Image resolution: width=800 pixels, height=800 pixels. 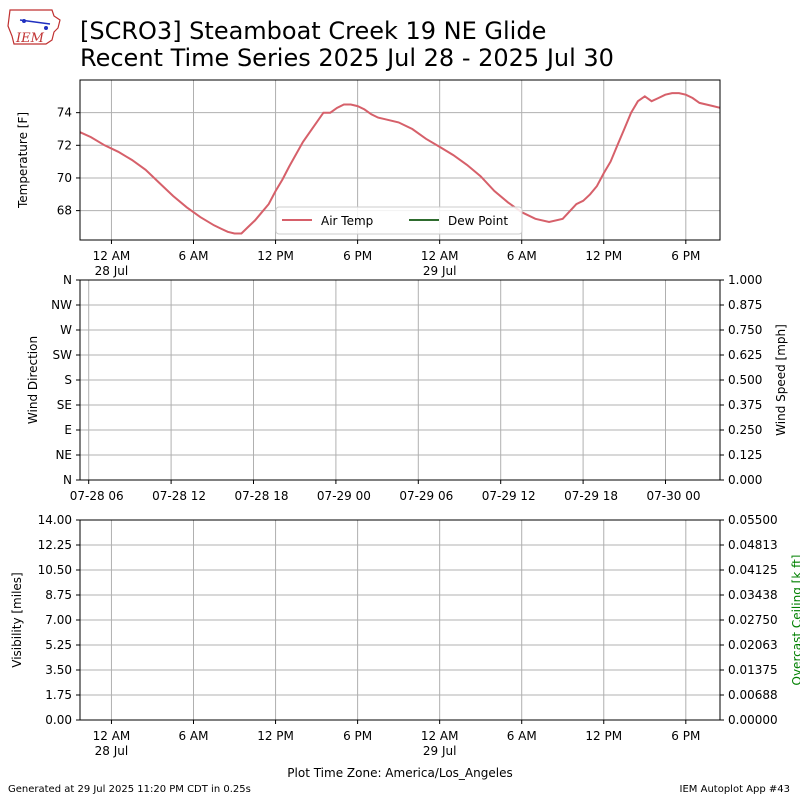 I want to click on y-tick-label: 70, so click(x=64, y=178).